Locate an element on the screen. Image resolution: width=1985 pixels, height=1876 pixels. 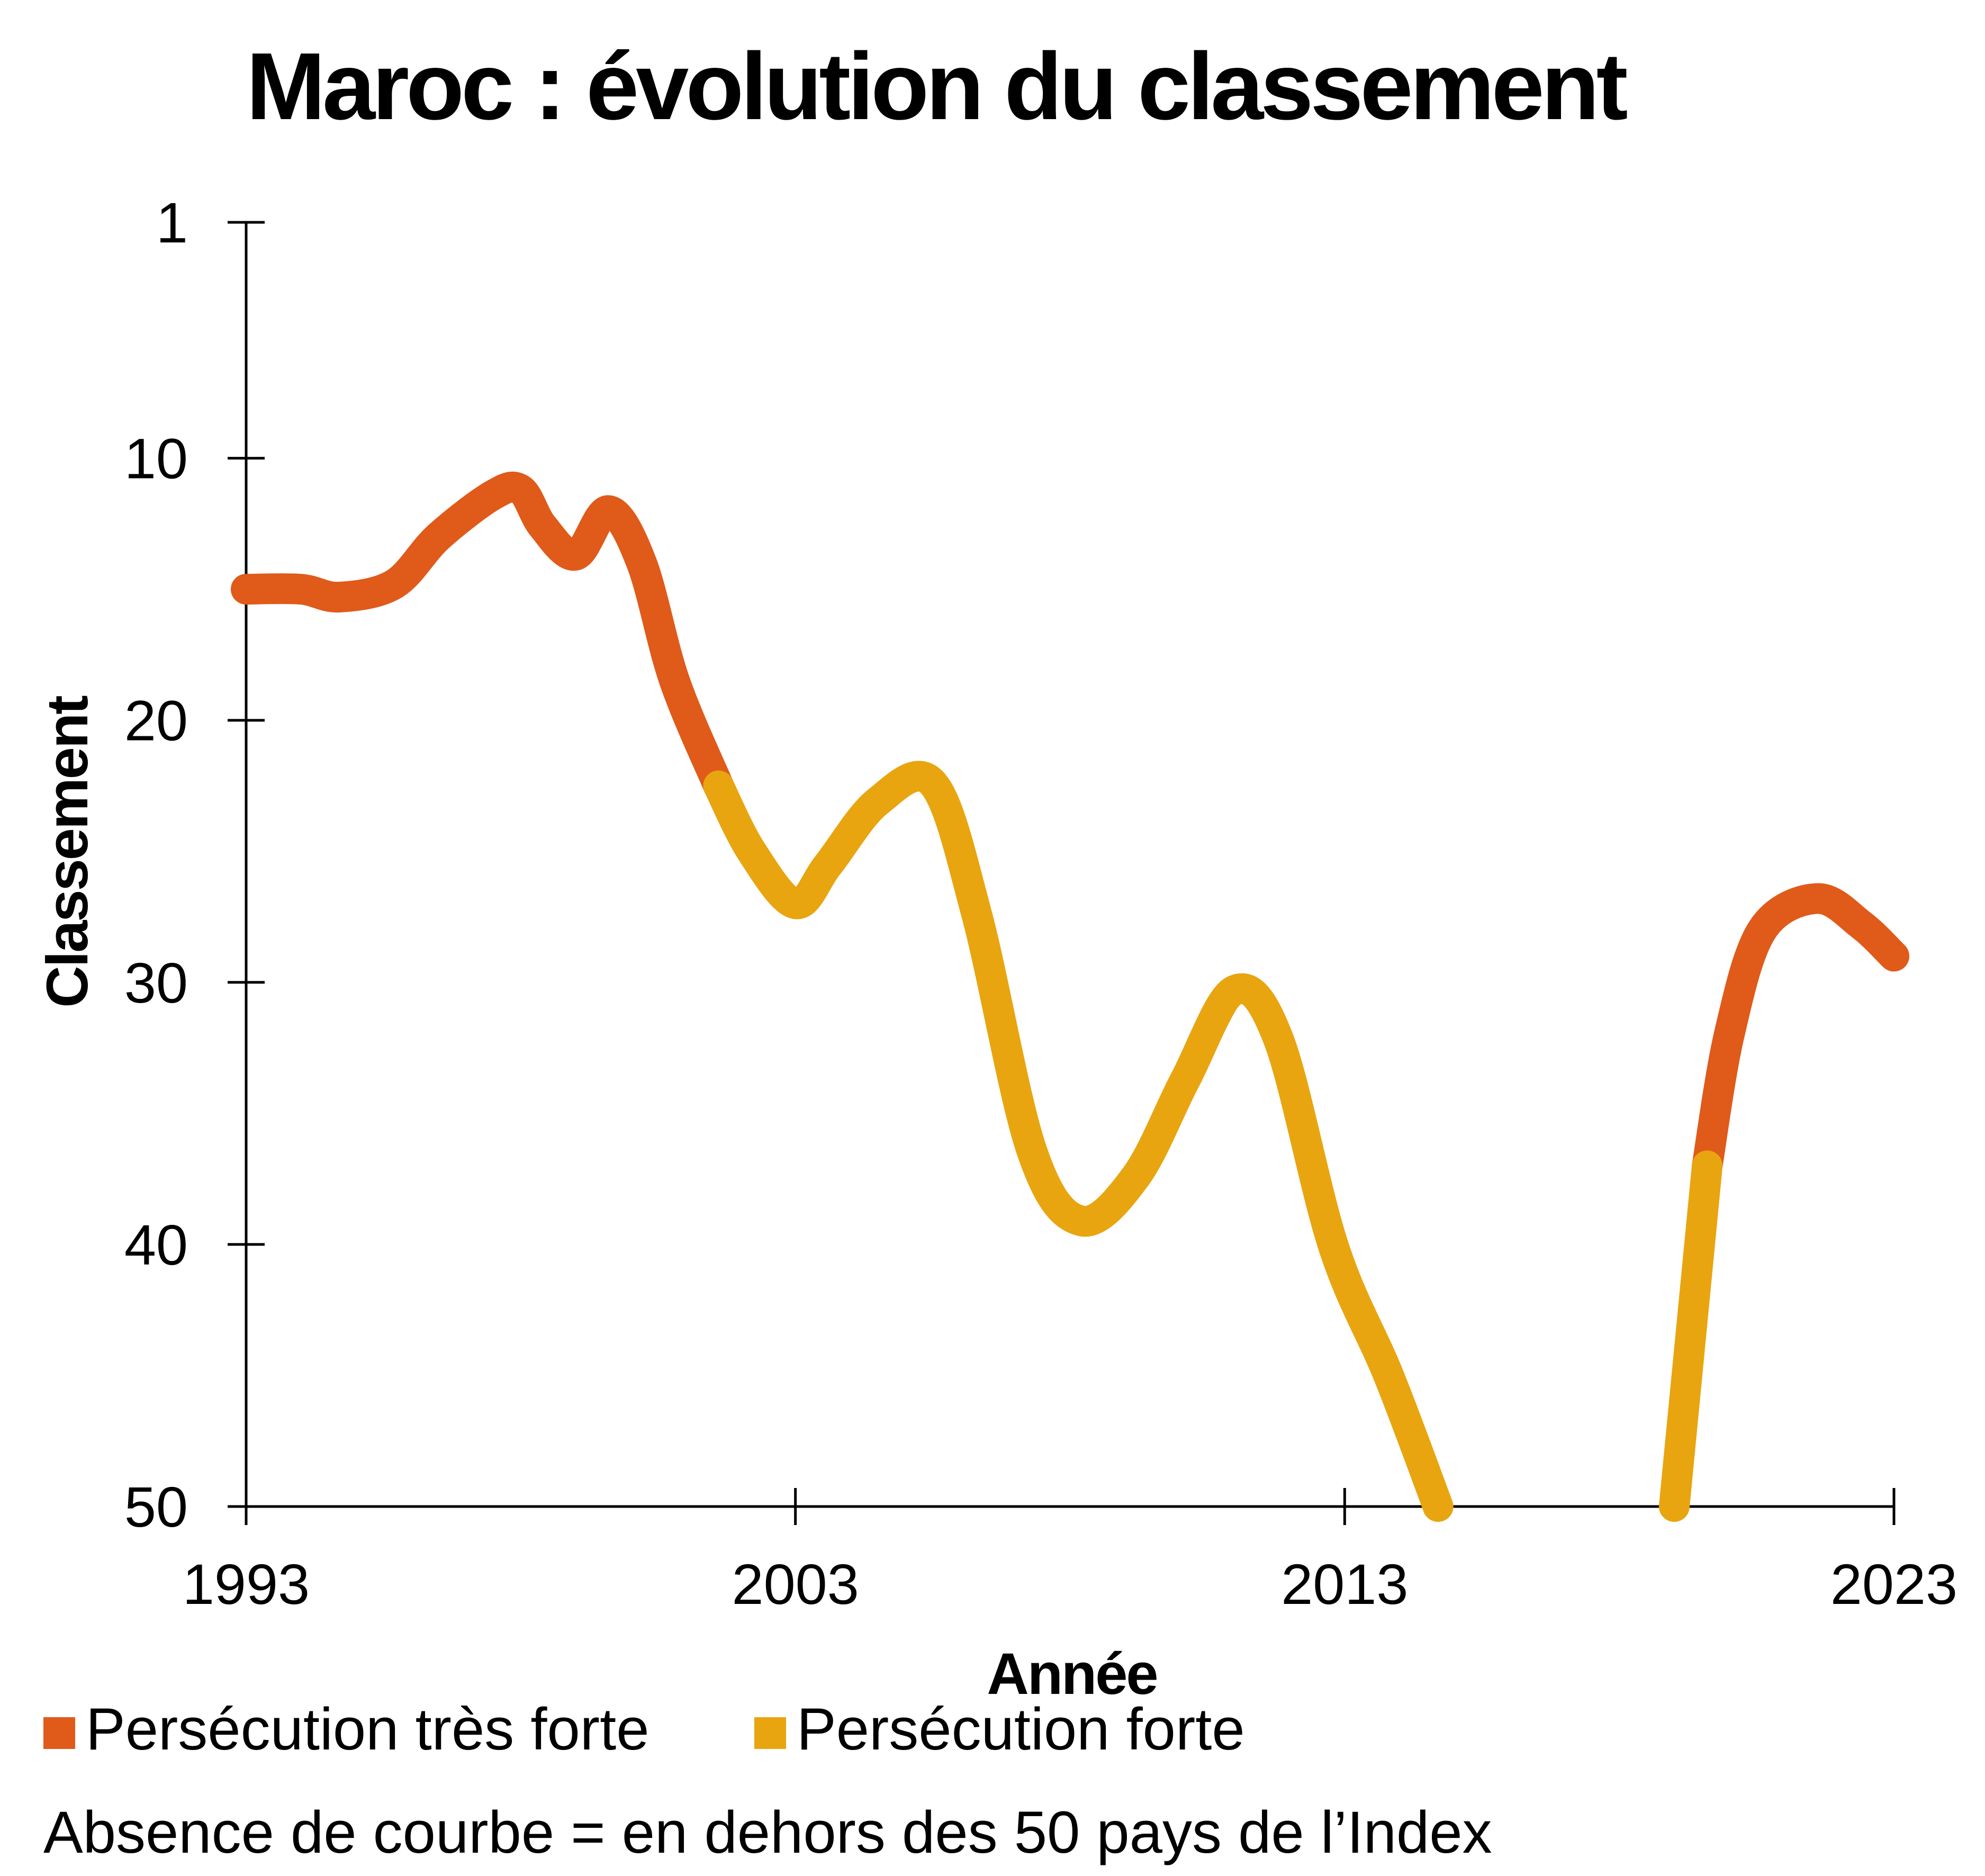
legend-swatch-forte is located at coordinates (770, 1733).